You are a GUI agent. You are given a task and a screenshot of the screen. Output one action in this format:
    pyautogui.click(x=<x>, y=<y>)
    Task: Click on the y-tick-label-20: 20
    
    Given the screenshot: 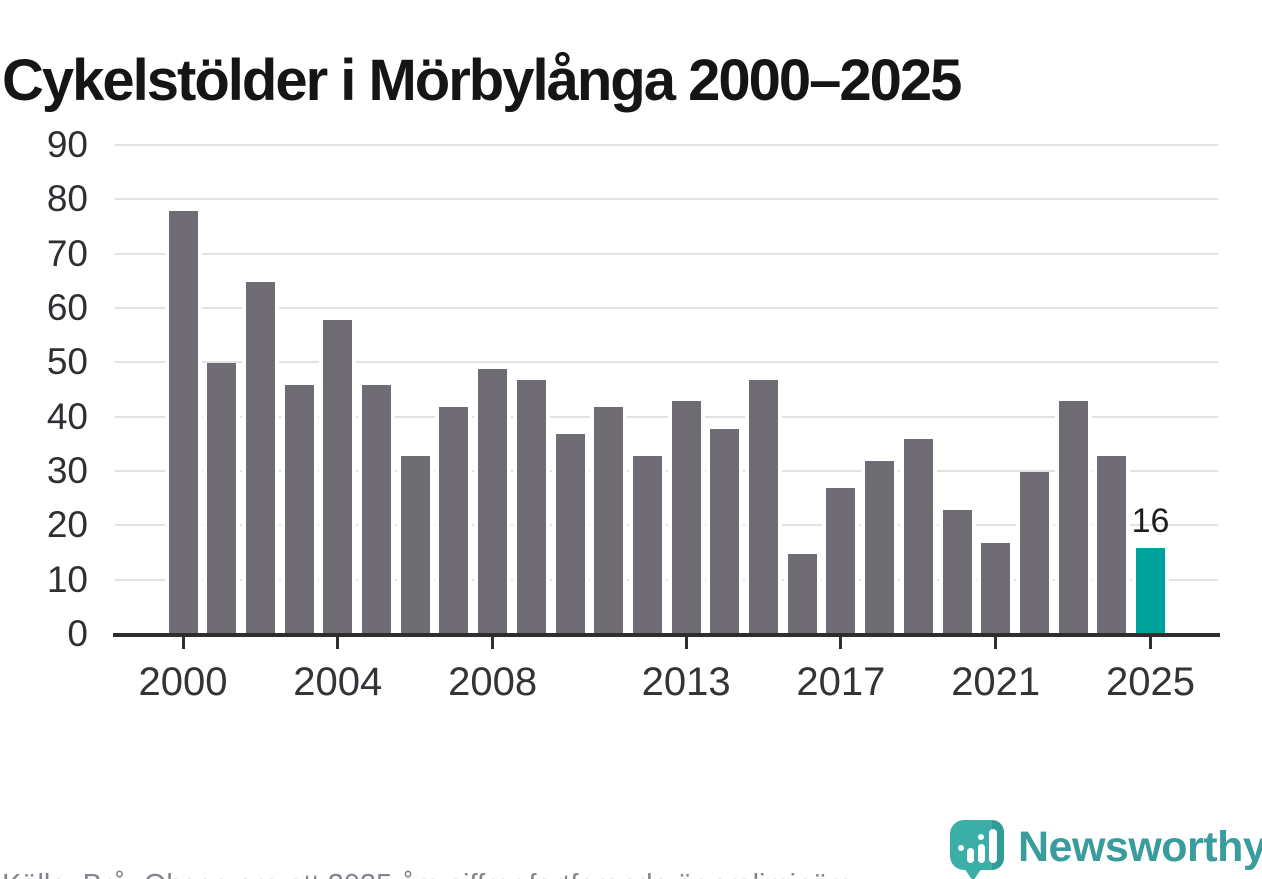 What is the action you would take?
    pyautogui.click(x=67, y=525)
    